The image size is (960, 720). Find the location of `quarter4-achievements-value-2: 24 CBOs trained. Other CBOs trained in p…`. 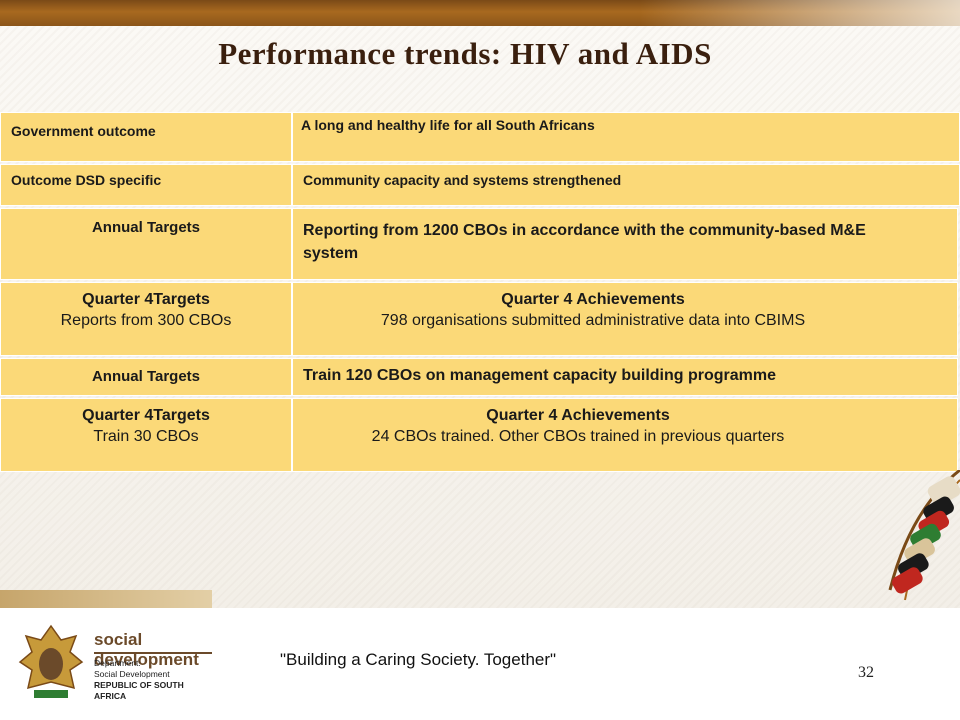

quarter4-achievements-value-2: 24 CBOs trained. Other CBOs trained in p… is located at coordinates (578, 436).